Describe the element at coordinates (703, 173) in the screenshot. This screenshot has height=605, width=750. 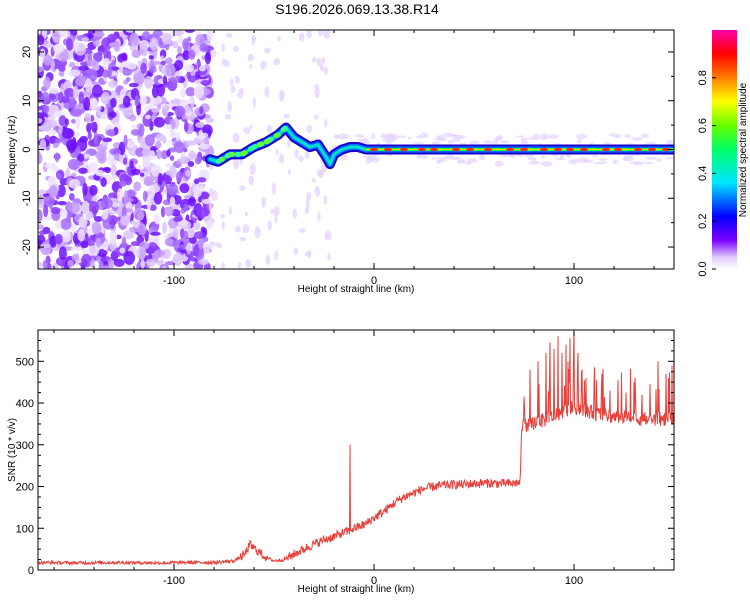
I see `colorbar-tick-label: 0.4` at that location.